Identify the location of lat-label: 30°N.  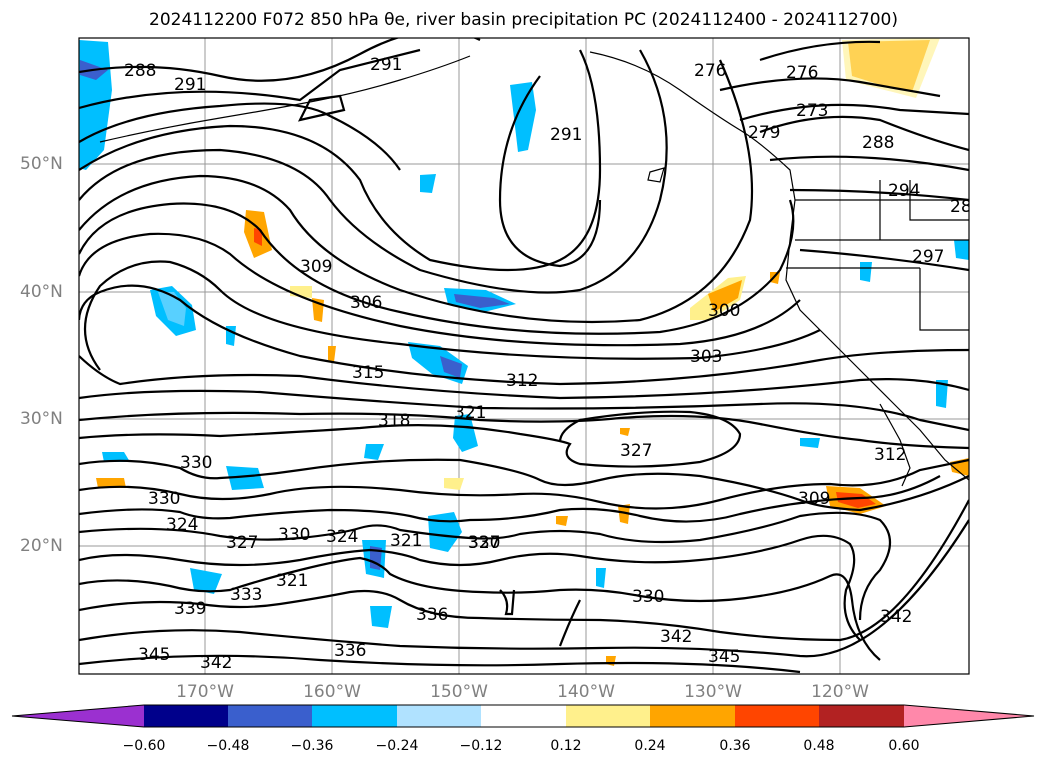
(41, 419).